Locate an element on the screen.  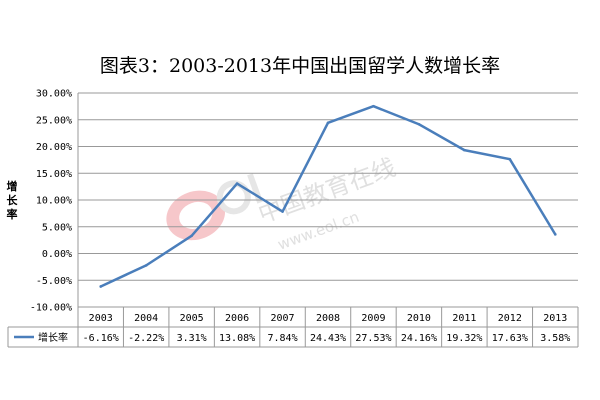
y-tick-label: -5.00% is located at coordinates (54, 281).